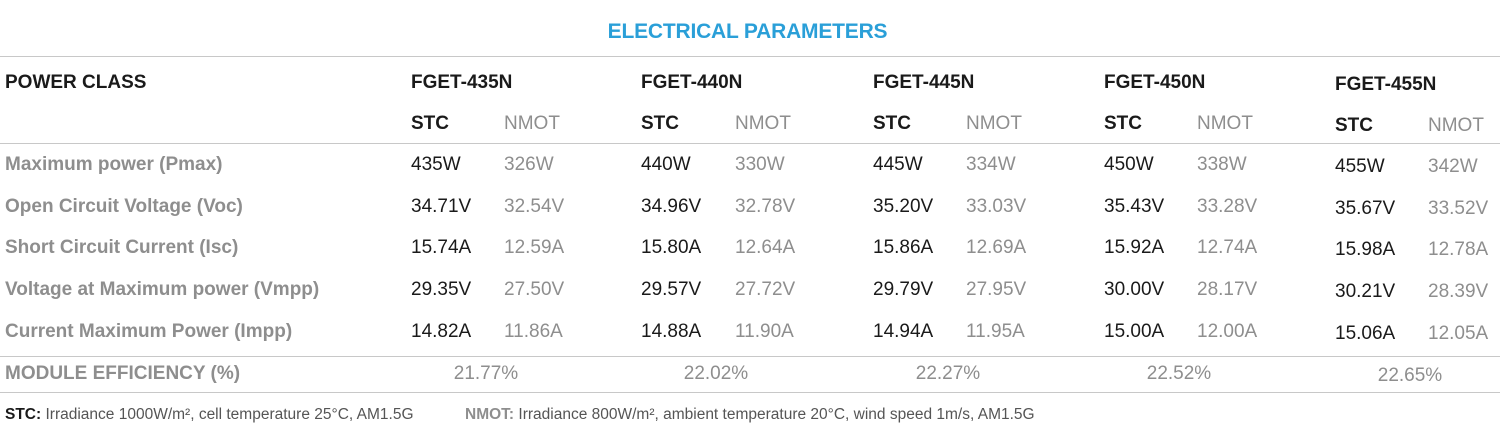  I want to click on table-cell-nmot: 338W, so click(1222, 164).